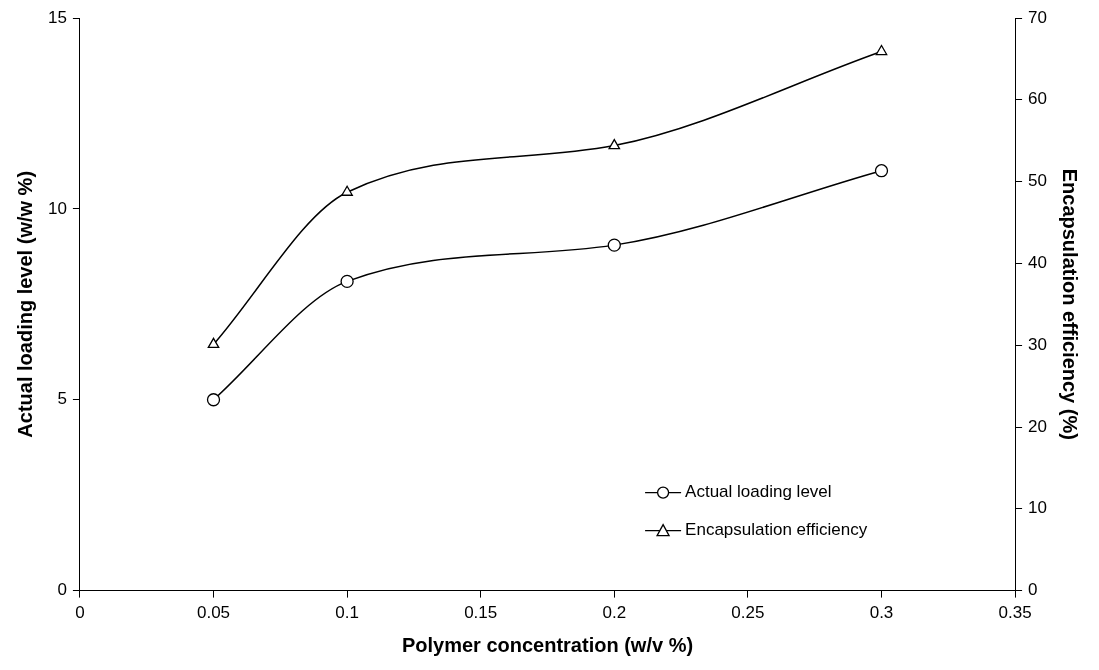 Image resolution: width=1099 pixels, height=670 pixels. What do you see at coordinates (481, 613) in the screenshot?
I see `x-tick-label: 0.15` at bounding box center [481, 613].